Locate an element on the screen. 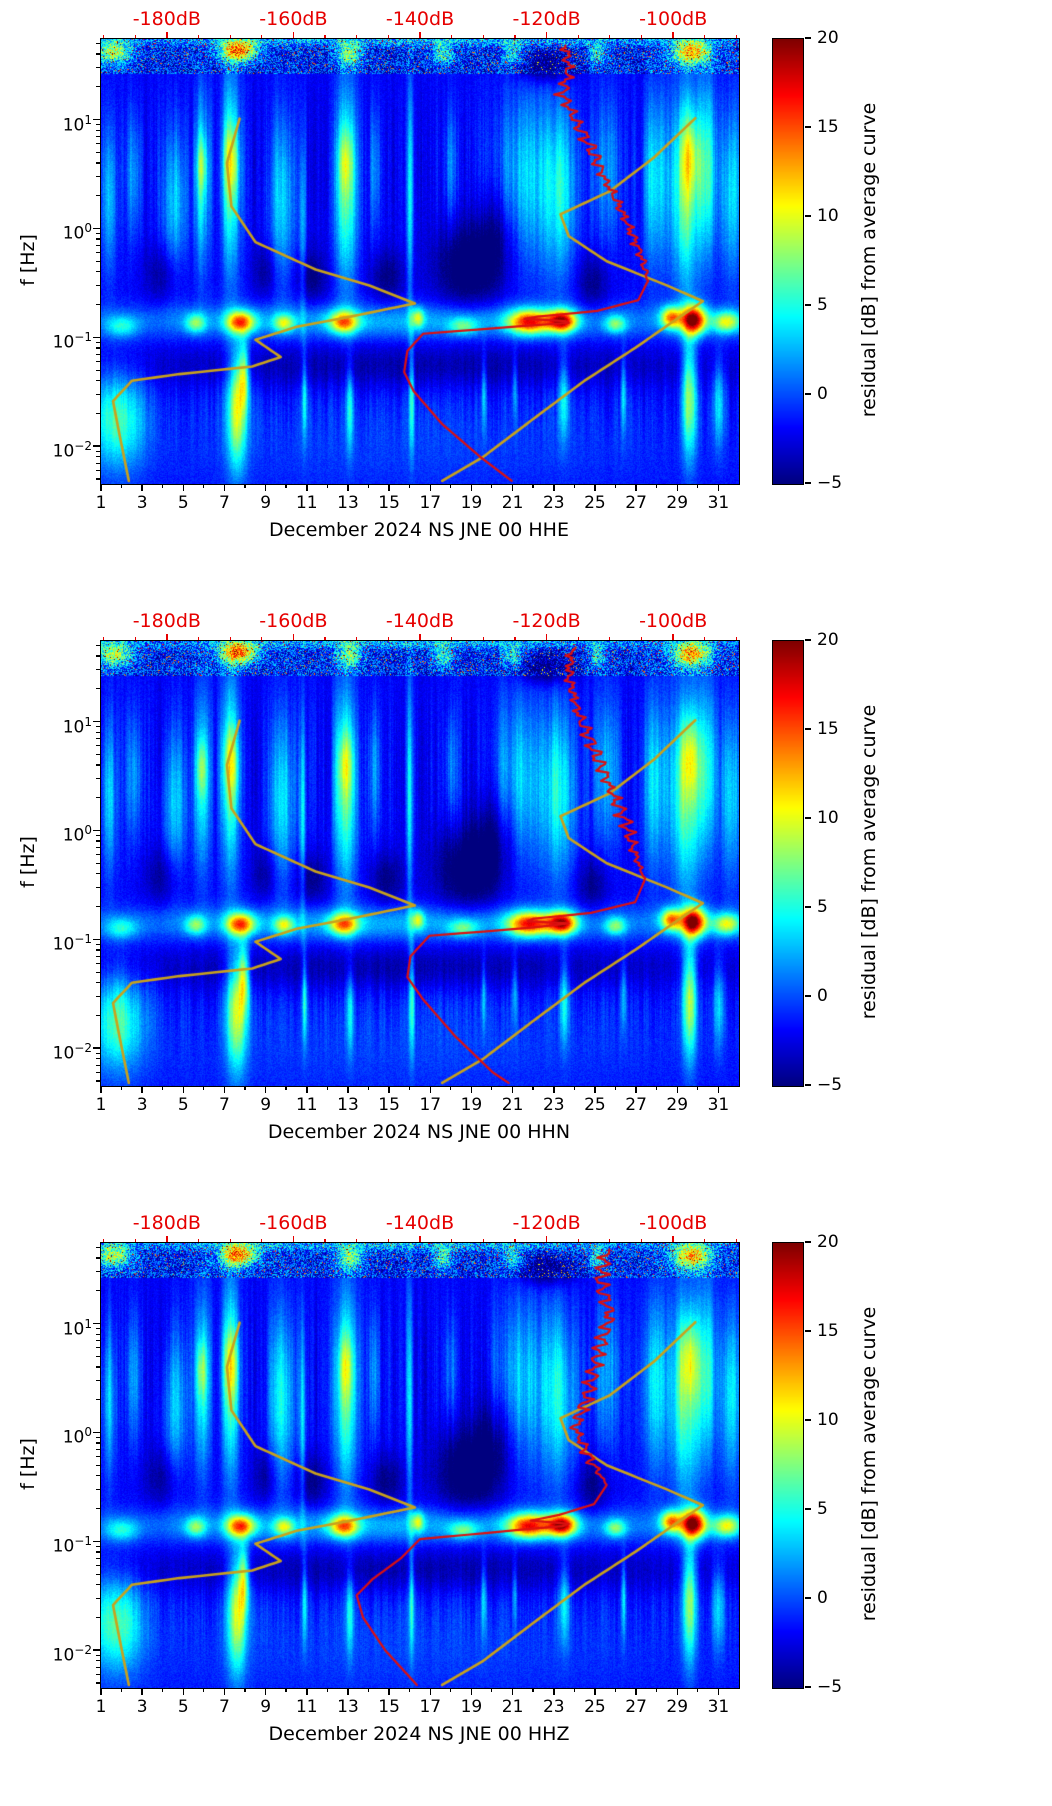 This screenshot has height=1806, width=1052. x-tick-label: 17 is located at coordinates (430, 1707).